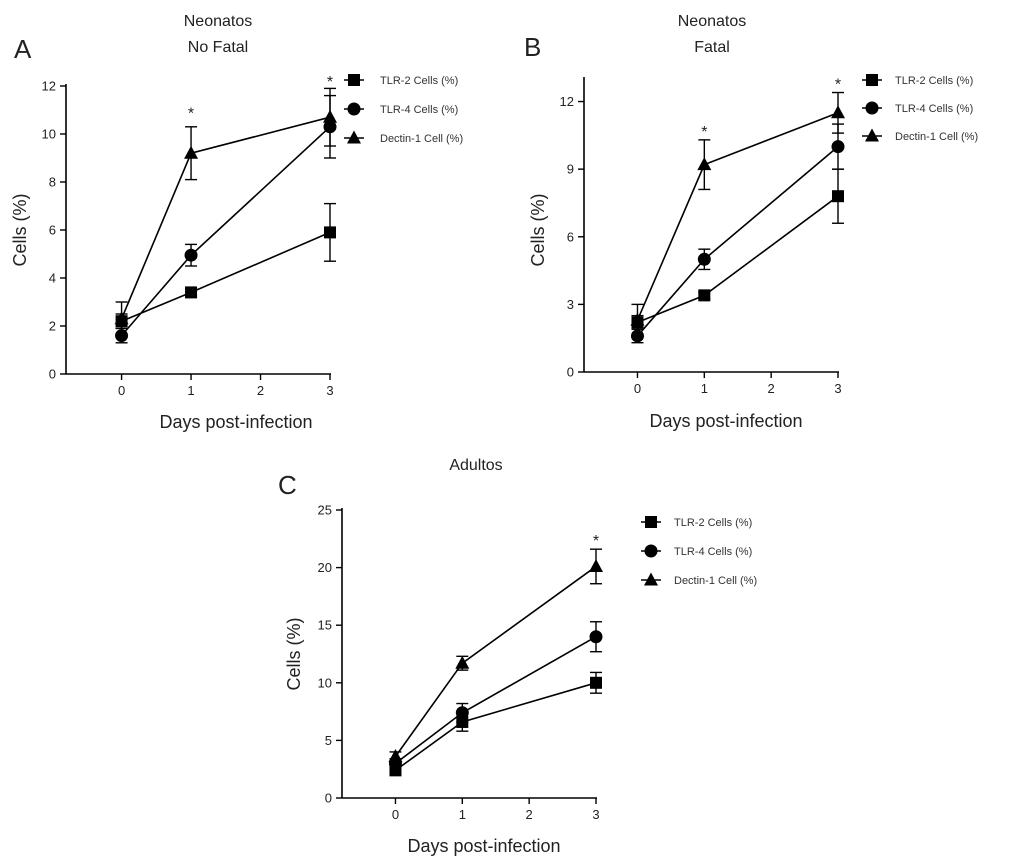  What do you see at coordinates (23, 49) in the screenshot?
I see `panel-letter: A` at bounding box center [23, 49].